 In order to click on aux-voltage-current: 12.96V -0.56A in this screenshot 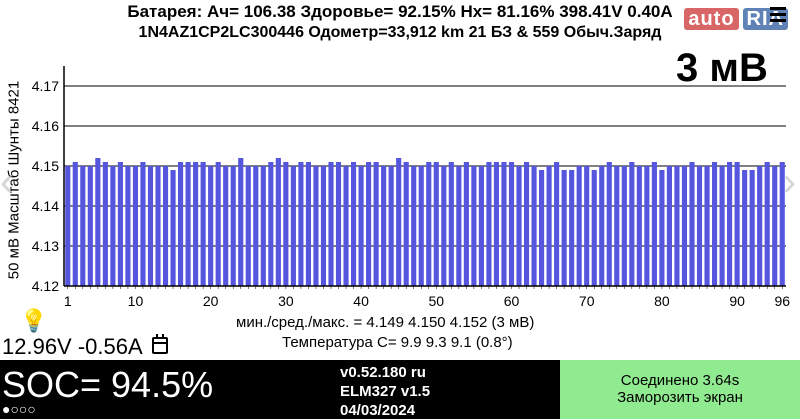, I will do `click(72, 346)`.